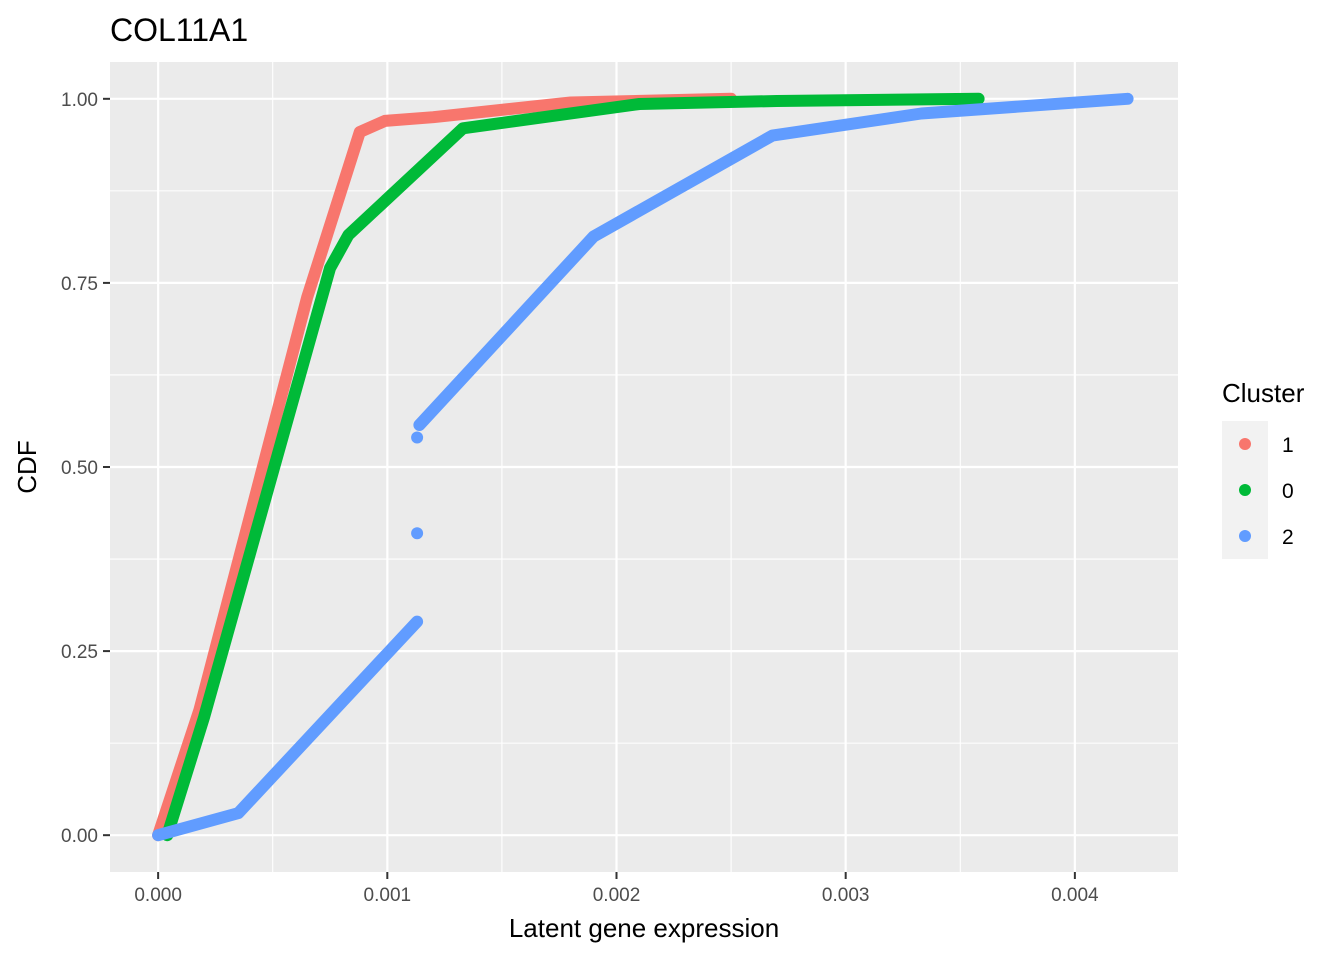 The height and width of the screenshot is (960, 1344). I want to click on legend-label-cluster-1: 1, so click(1288, 445).